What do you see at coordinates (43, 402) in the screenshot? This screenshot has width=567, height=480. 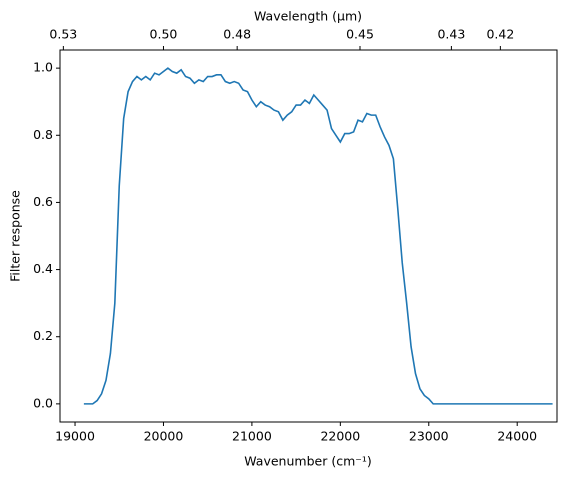 I see `y-tick-label: 0.0` at bounding box center [43, 402].